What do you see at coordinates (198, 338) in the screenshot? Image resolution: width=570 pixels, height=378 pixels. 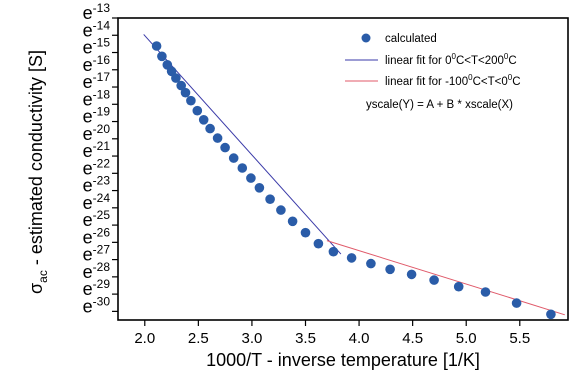 I see `x-tick-label: 2.5` at bounding box center [198, 338].